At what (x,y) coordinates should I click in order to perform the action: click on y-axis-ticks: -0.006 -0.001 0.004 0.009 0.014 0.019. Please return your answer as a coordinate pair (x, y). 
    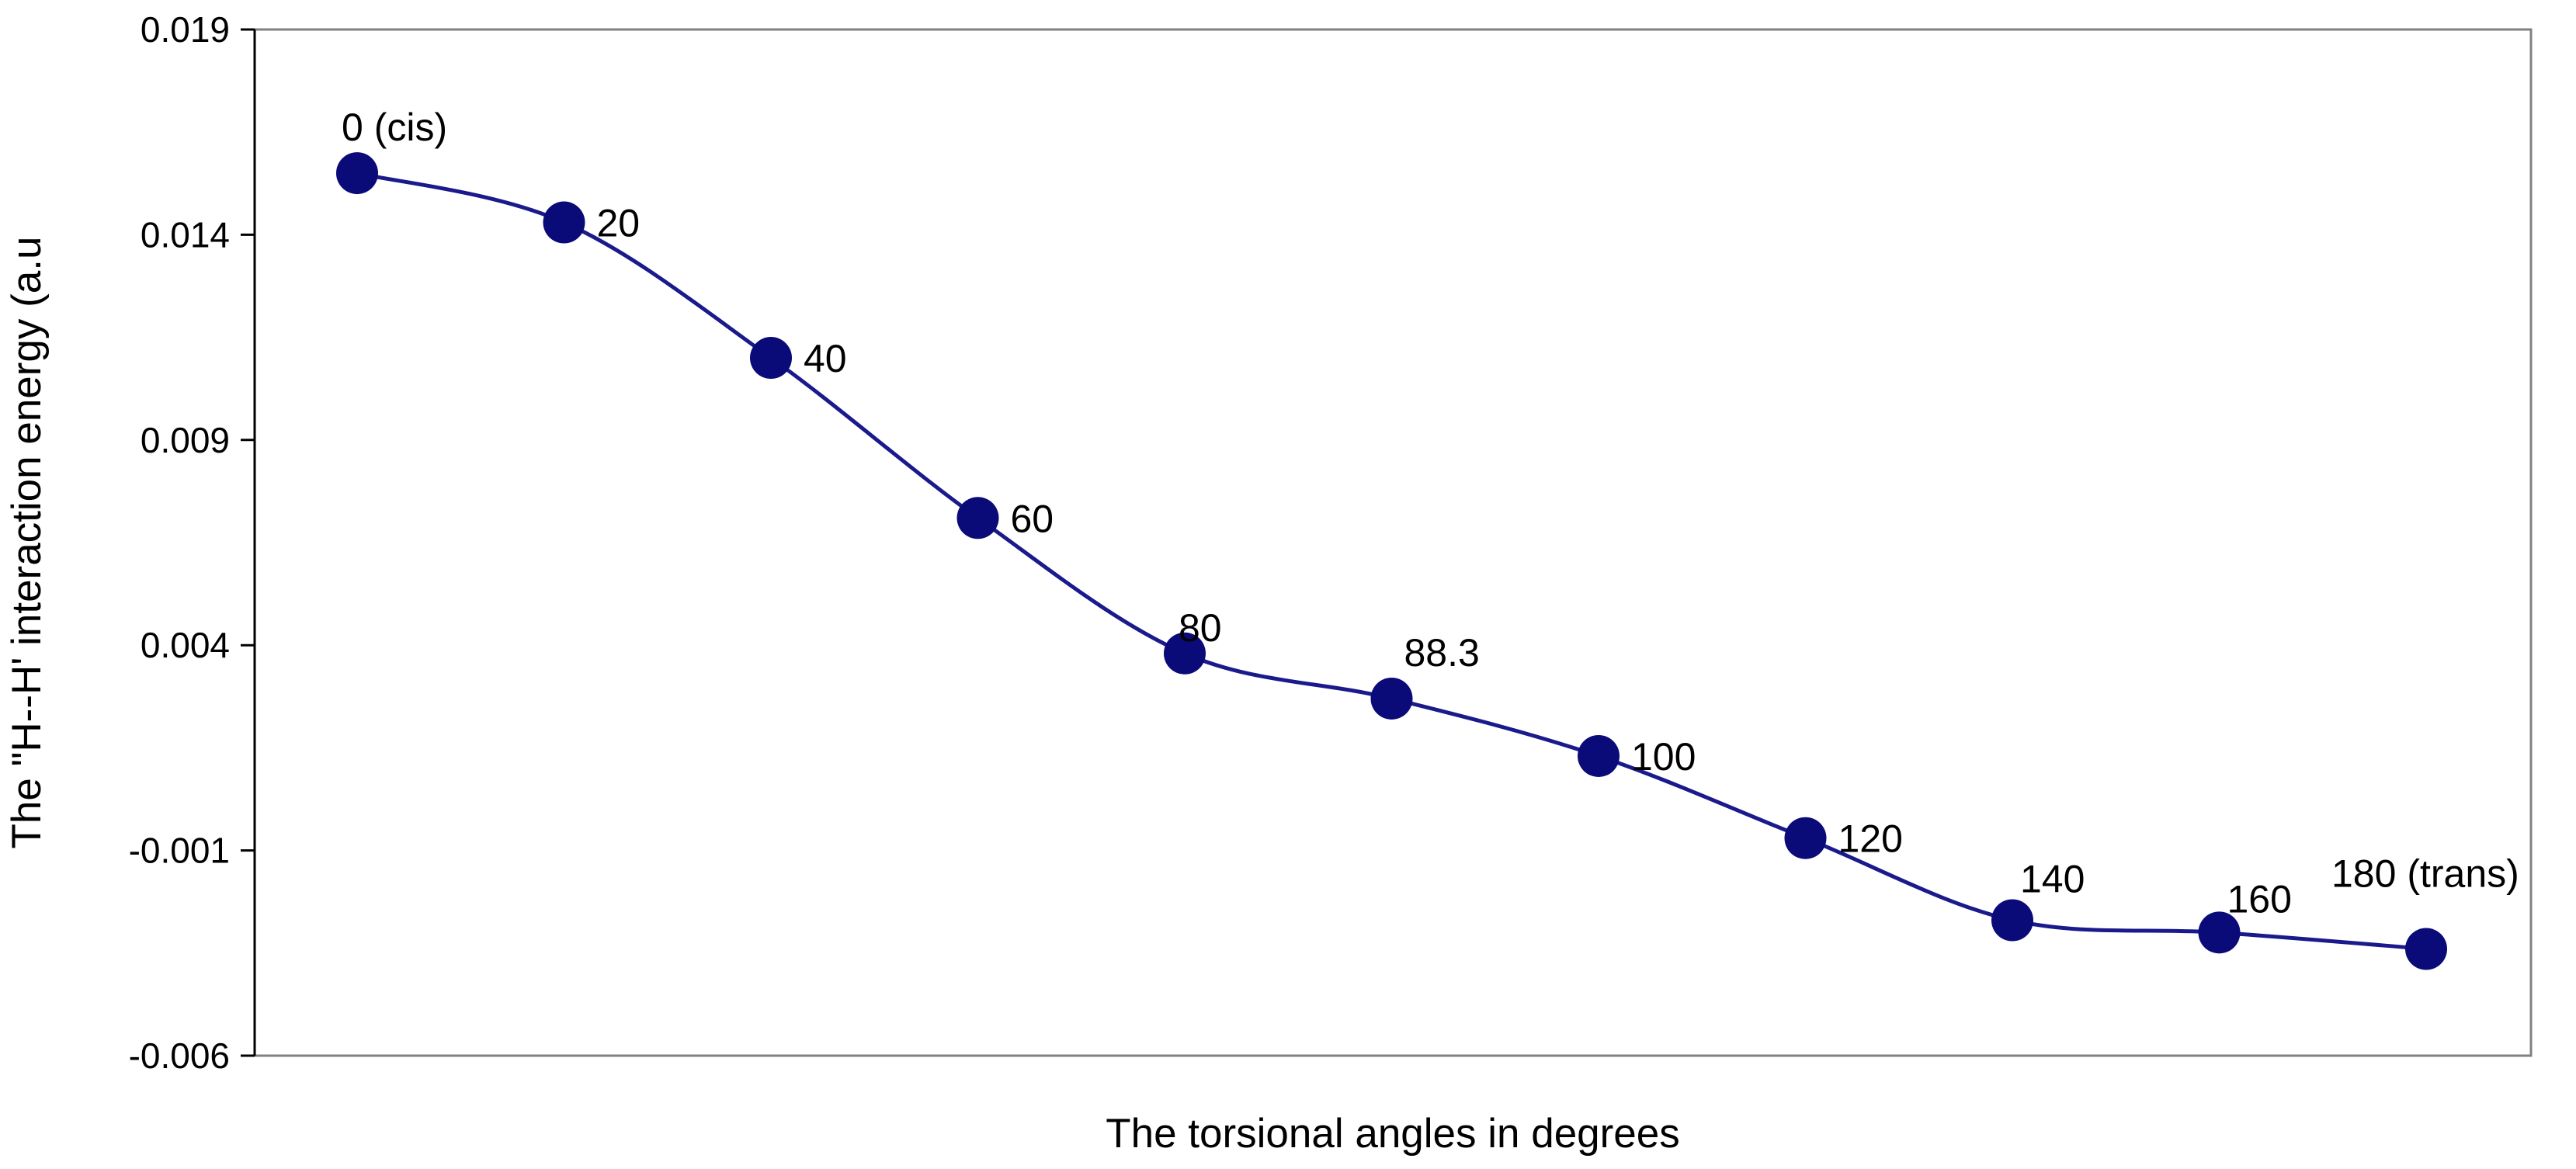
    Looking at the image, I should click on (192, 542).